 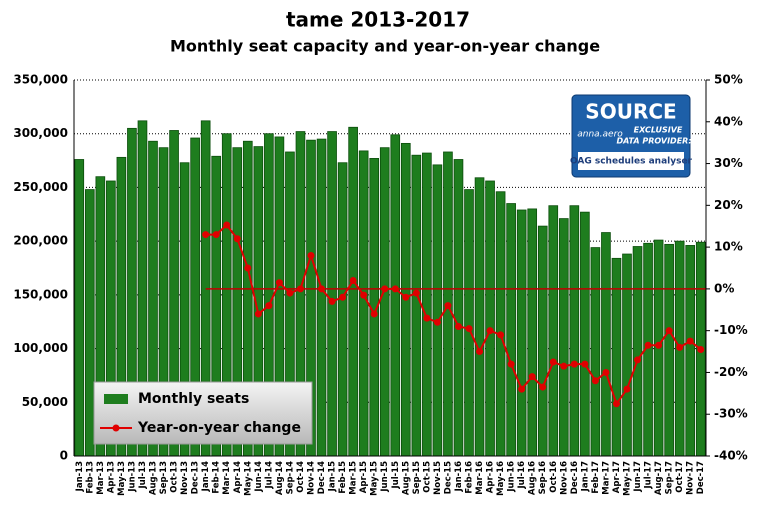 I want to click on y-tick-label: 50,000, so click(x=45, y=402).